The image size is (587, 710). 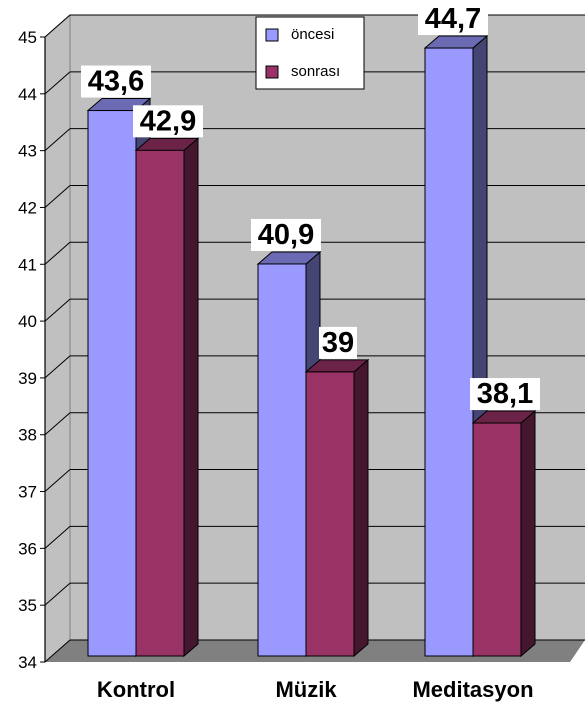 I want to click on y-tick-label: 45, so click(x=27, y=37).